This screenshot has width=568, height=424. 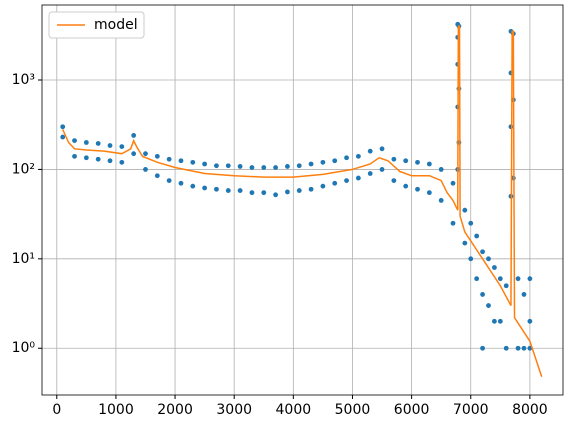 What do you see at coordinates (24, 348) in the screenshot?
I see `y-tick-label: 10⁰` at bounding box center [24, 348].